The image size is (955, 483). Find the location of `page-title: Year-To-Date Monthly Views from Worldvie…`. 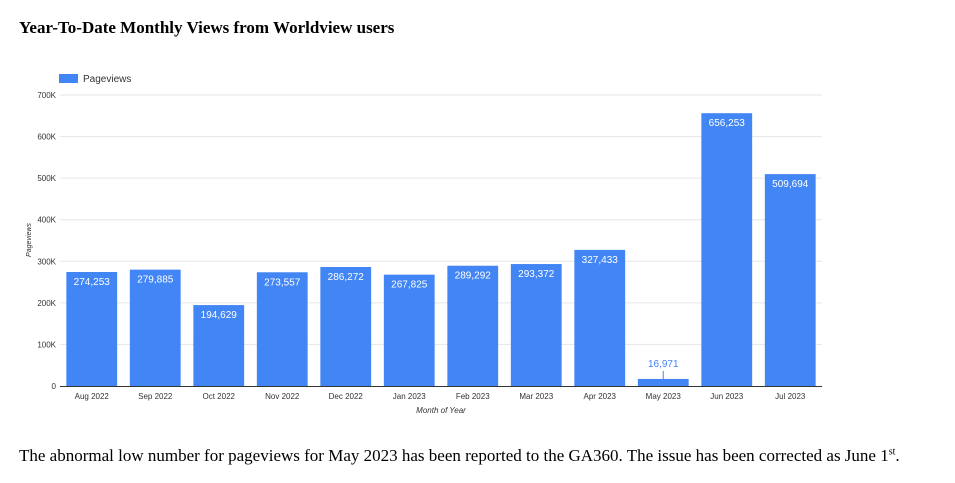

page-title: Year-To-Date Monthly Views from Worldvie… is located at coordinates (207, 27).